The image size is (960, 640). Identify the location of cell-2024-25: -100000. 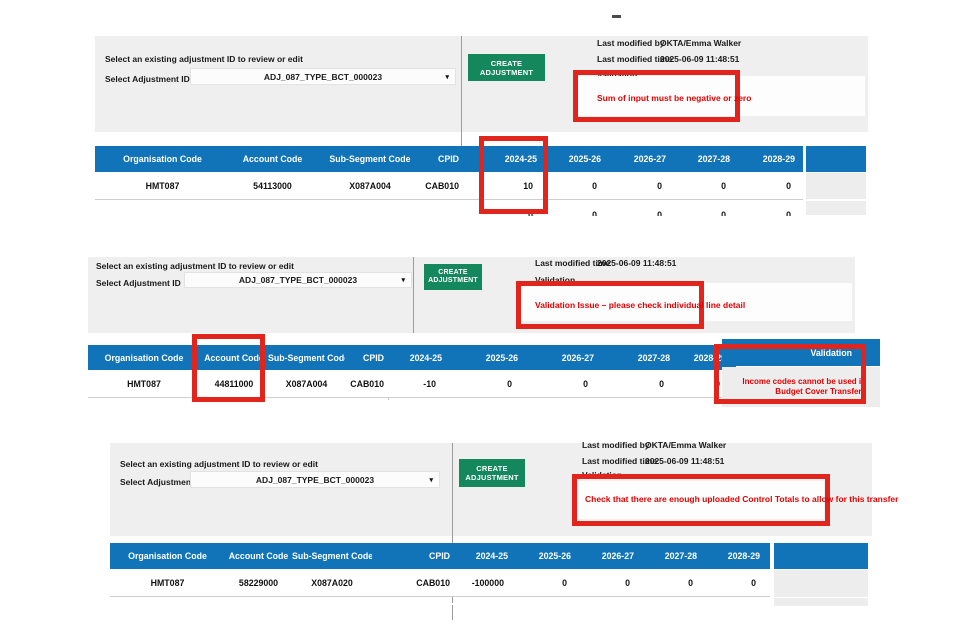
(487, 582).